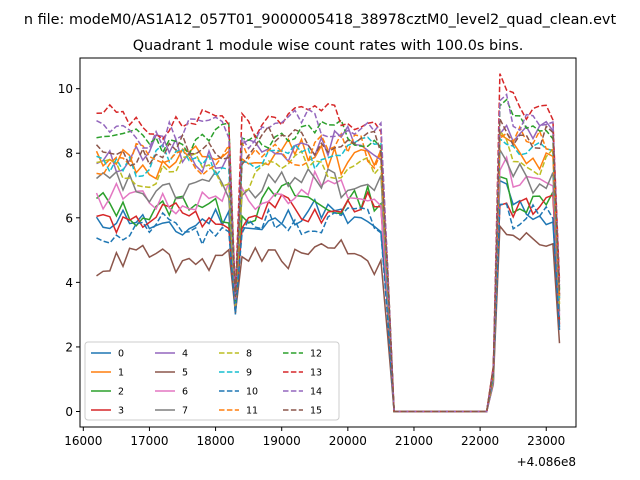  What do you see at coordinates (121, 354) in the screenshot?
I see `legend-label: 0` at bounding box center [121, 354].